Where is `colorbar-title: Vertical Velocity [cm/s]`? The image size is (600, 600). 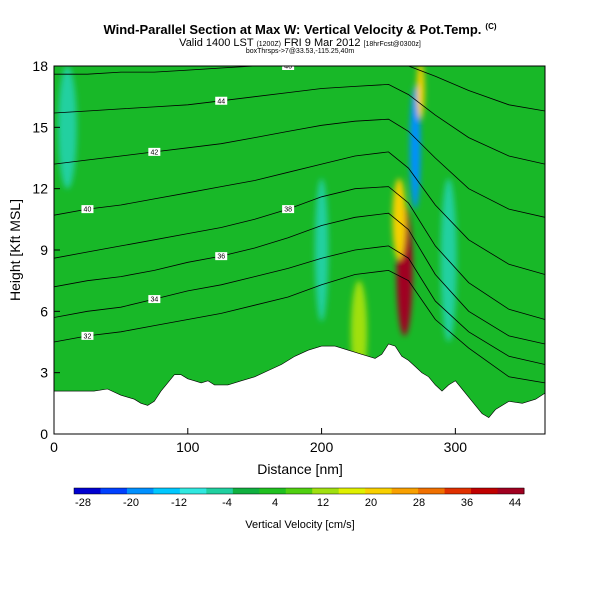 colorbar-title: Vertical Velocity [cm/s] is located at coordinates (299, 525).